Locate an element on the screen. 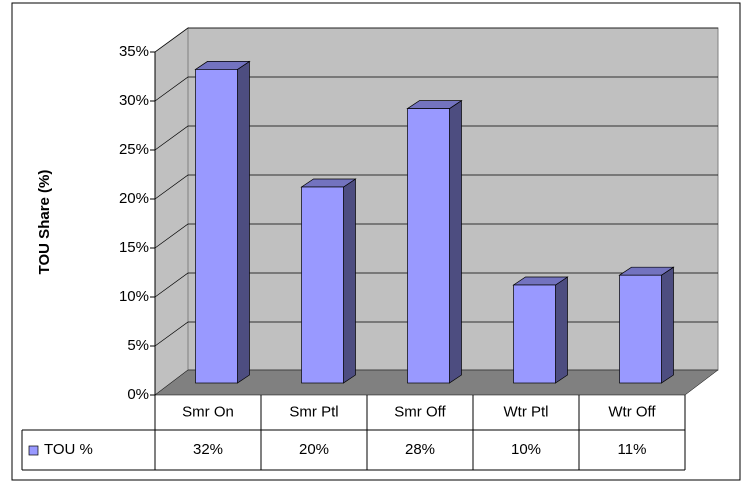 The width and height of the screenshot is (745, 492). data-table-value: 10% is located at coordinates (526, 449).